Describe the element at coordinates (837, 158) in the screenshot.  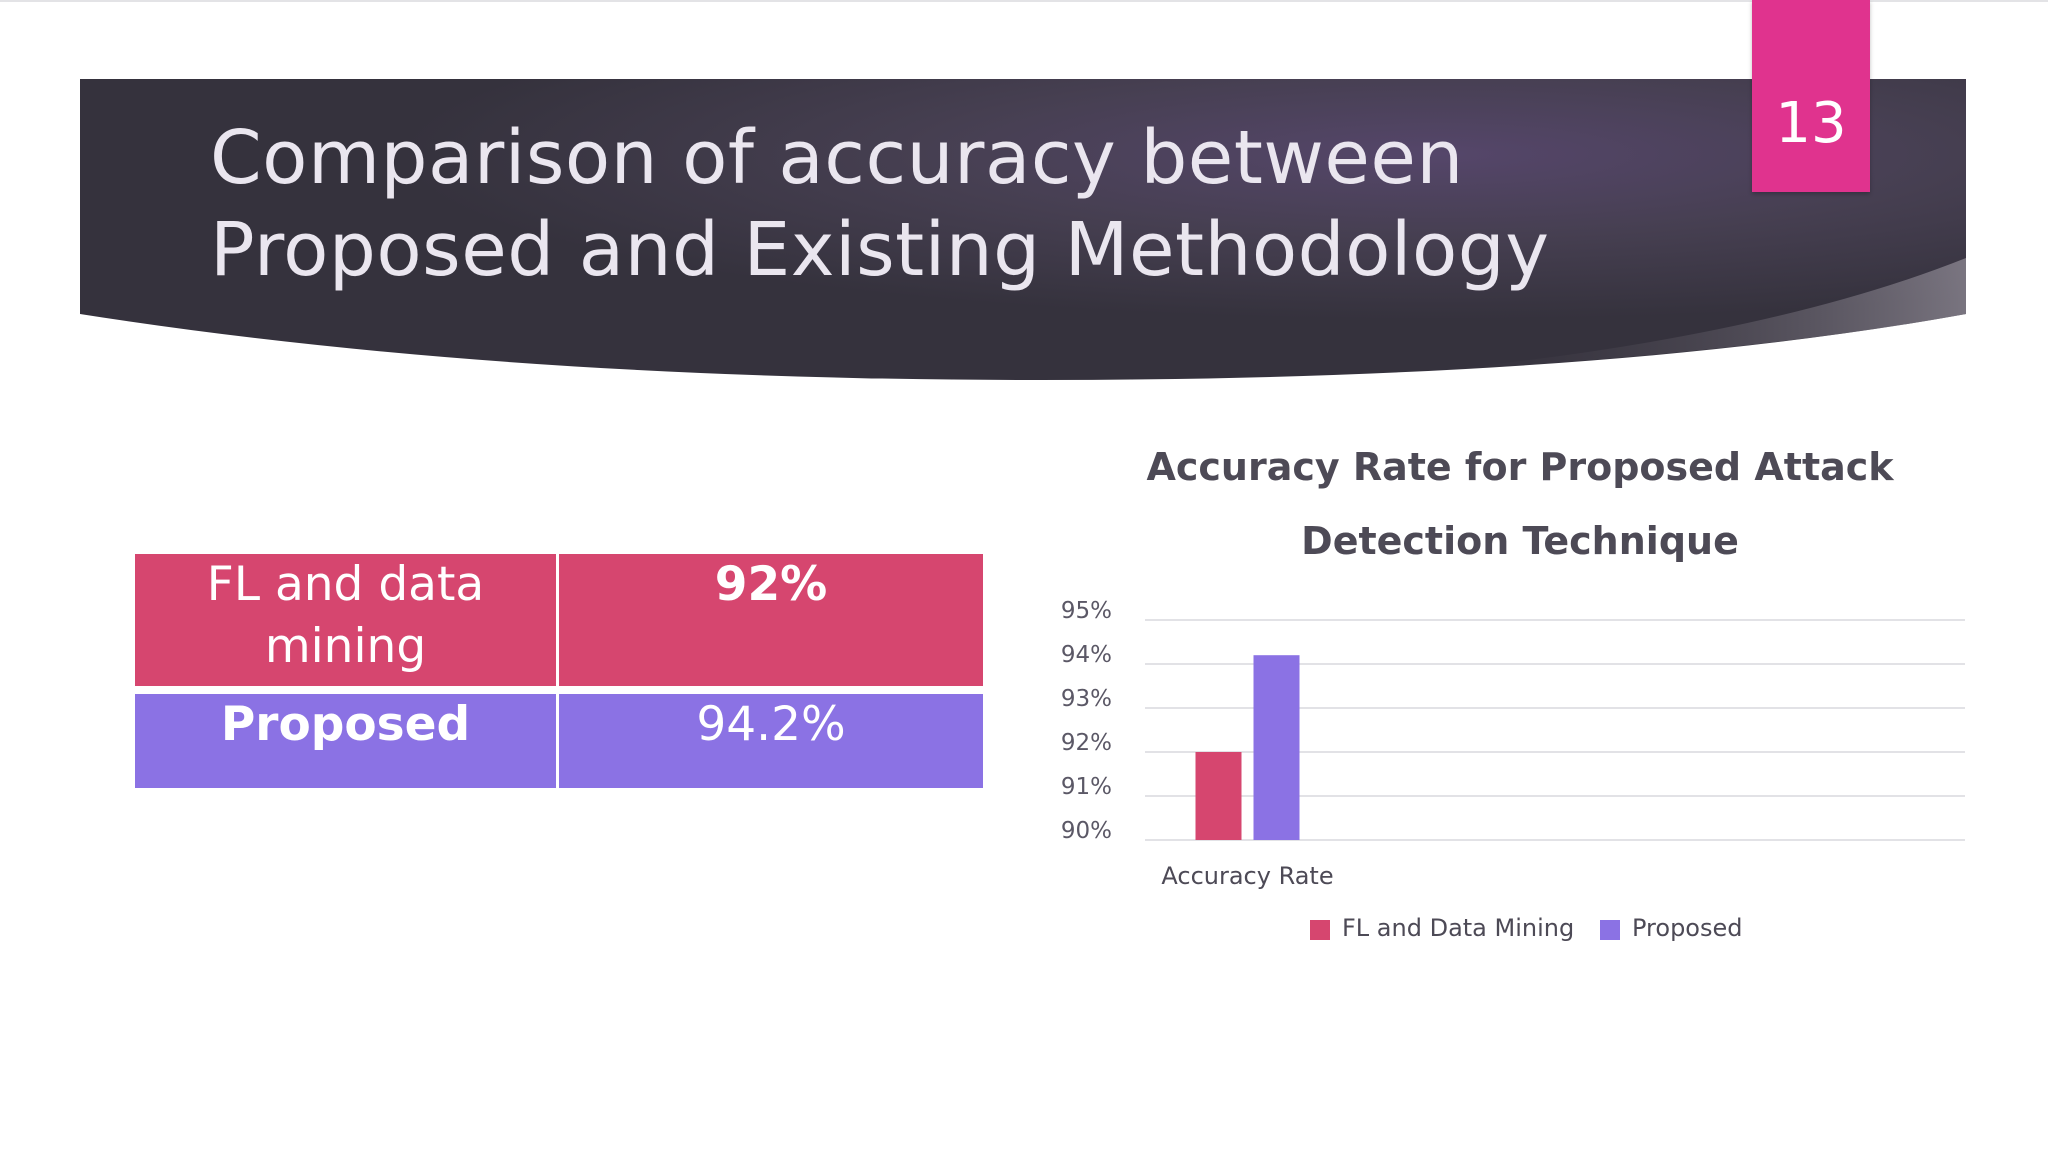
I see `slide-title-line1: Comparison of accuracy between` at that location.